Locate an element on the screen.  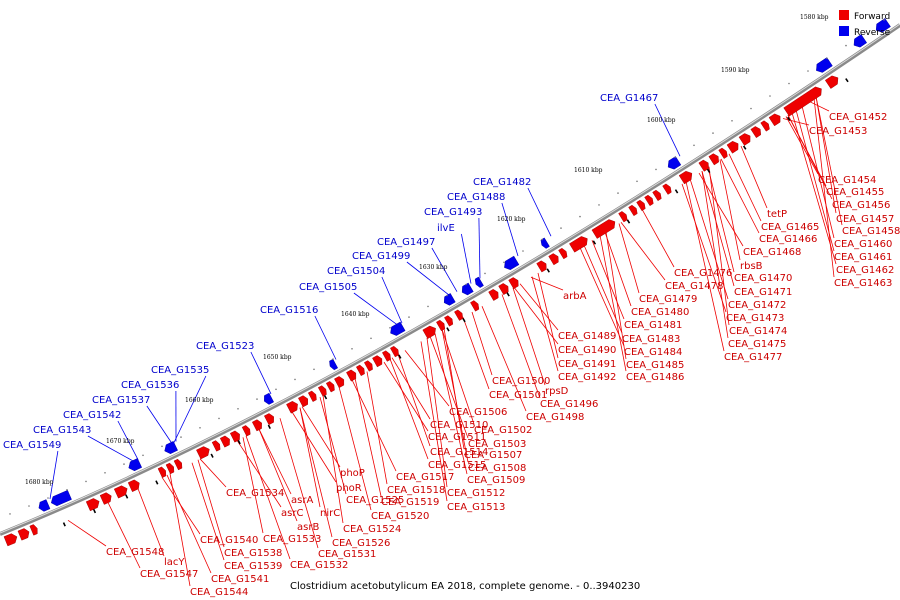
svg-text: tetP is located at coordinates (777, 214).